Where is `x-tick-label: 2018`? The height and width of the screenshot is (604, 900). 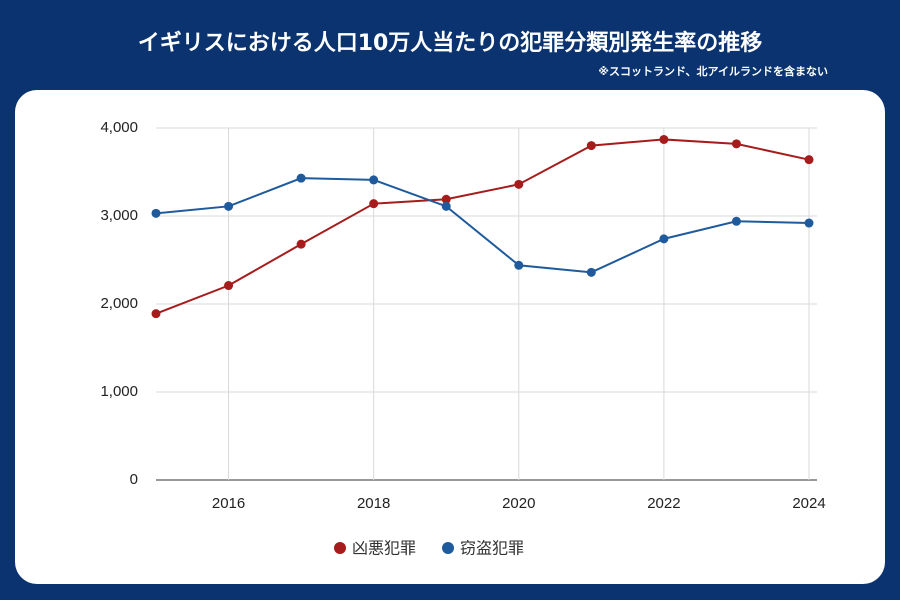
x-tick-label: 2018 is located at coordinates (373, 503).